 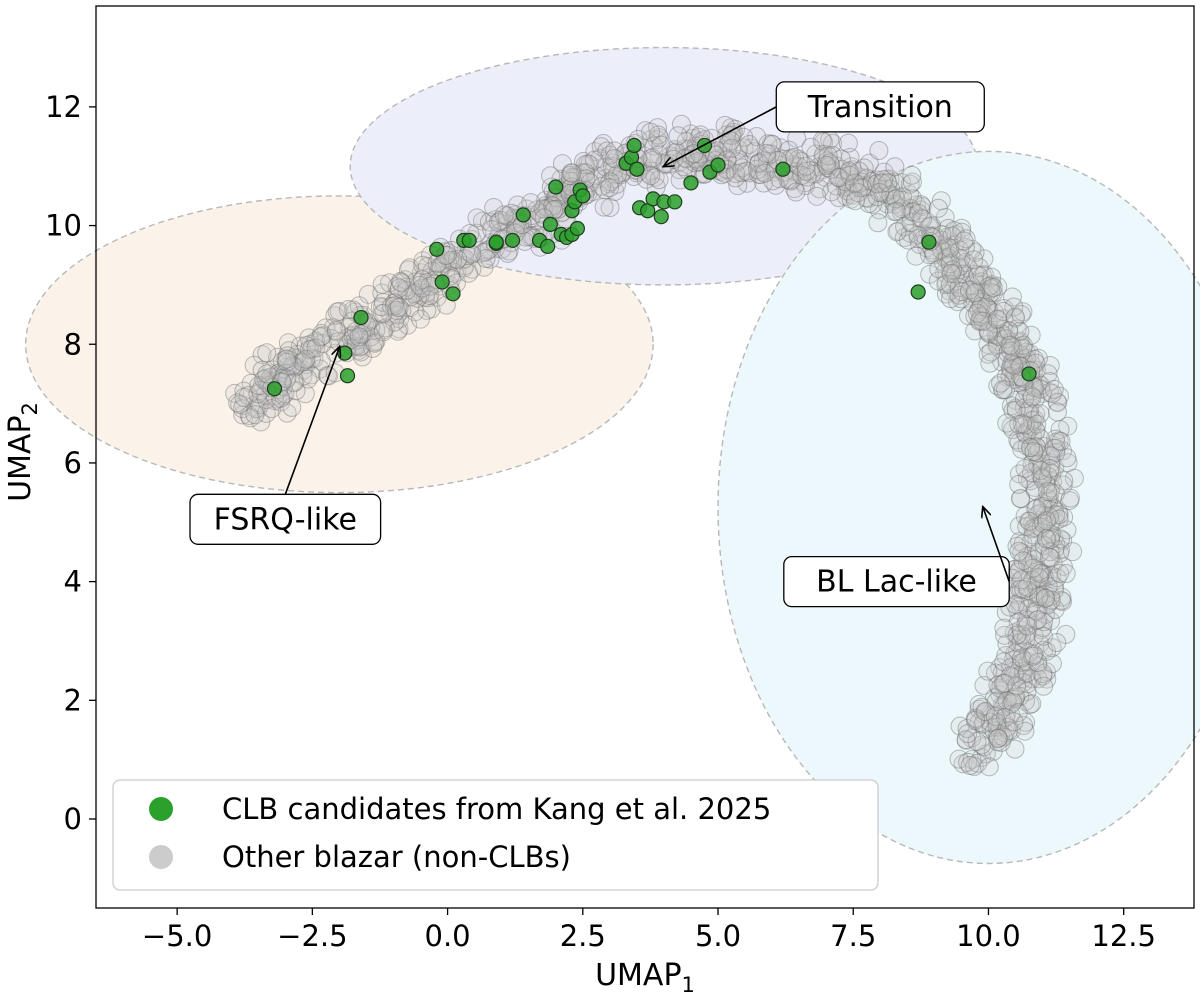 What do you see at coordinates (30, 408) in the screenshot?
I see `y-axis-label-subscript: 2` at bounding box center [30, 408].